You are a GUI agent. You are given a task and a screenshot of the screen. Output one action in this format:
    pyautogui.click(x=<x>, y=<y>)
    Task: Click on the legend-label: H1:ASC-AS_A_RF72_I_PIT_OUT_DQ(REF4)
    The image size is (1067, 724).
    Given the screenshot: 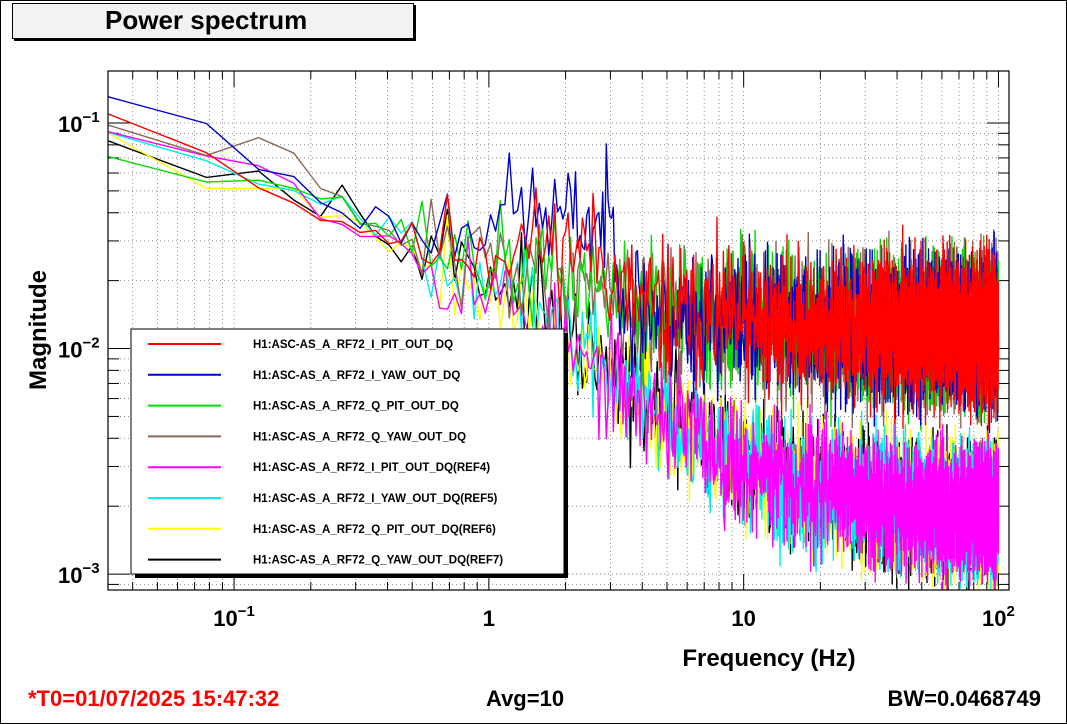 What is the action you would take?
    pyautogui.click(x=371, y=468)
    